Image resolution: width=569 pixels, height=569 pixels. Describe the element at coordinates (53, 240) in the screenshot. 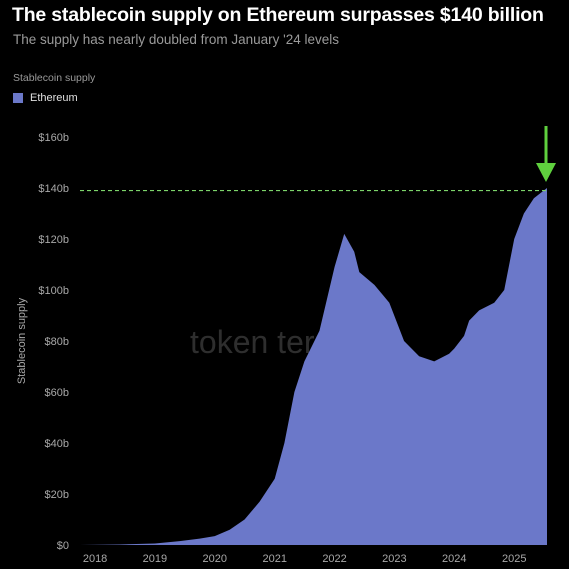

I see `y-tick-label: $120b` at that location.